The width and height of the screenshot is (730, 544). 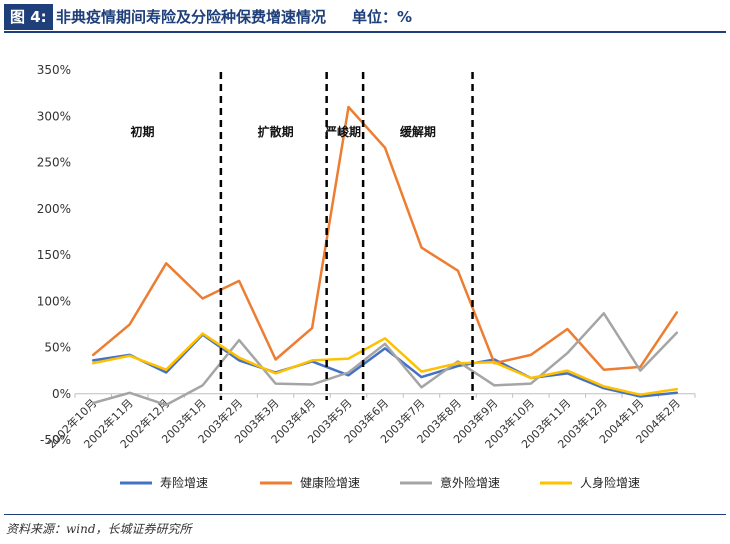 I want to click on y-tick-label: 150%, so click(x=54, y=255).